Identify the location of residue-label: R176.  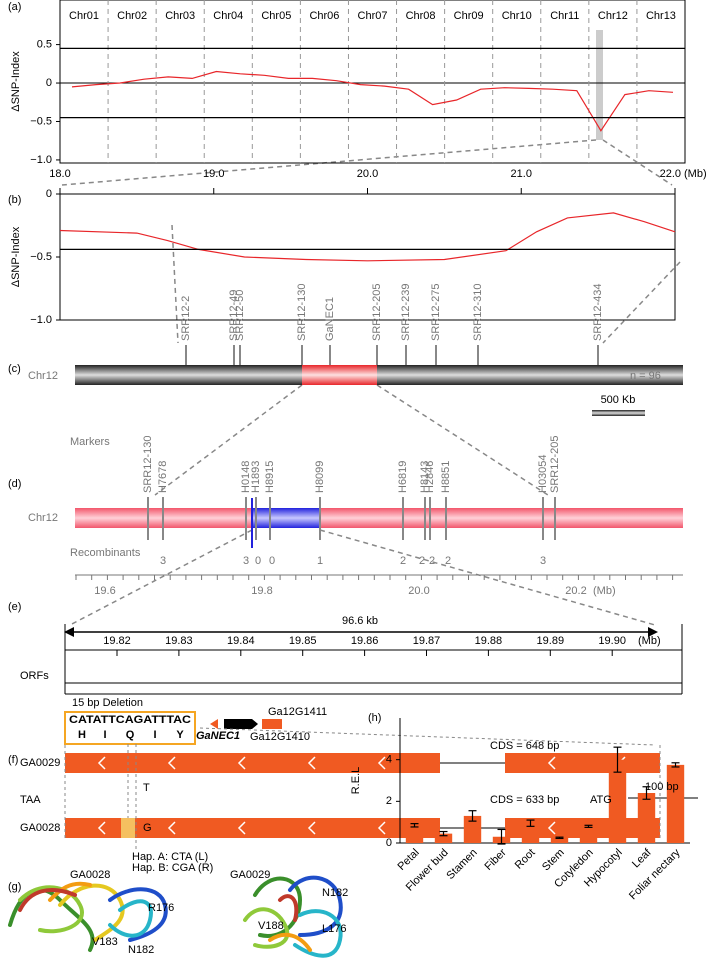
(161, 908).